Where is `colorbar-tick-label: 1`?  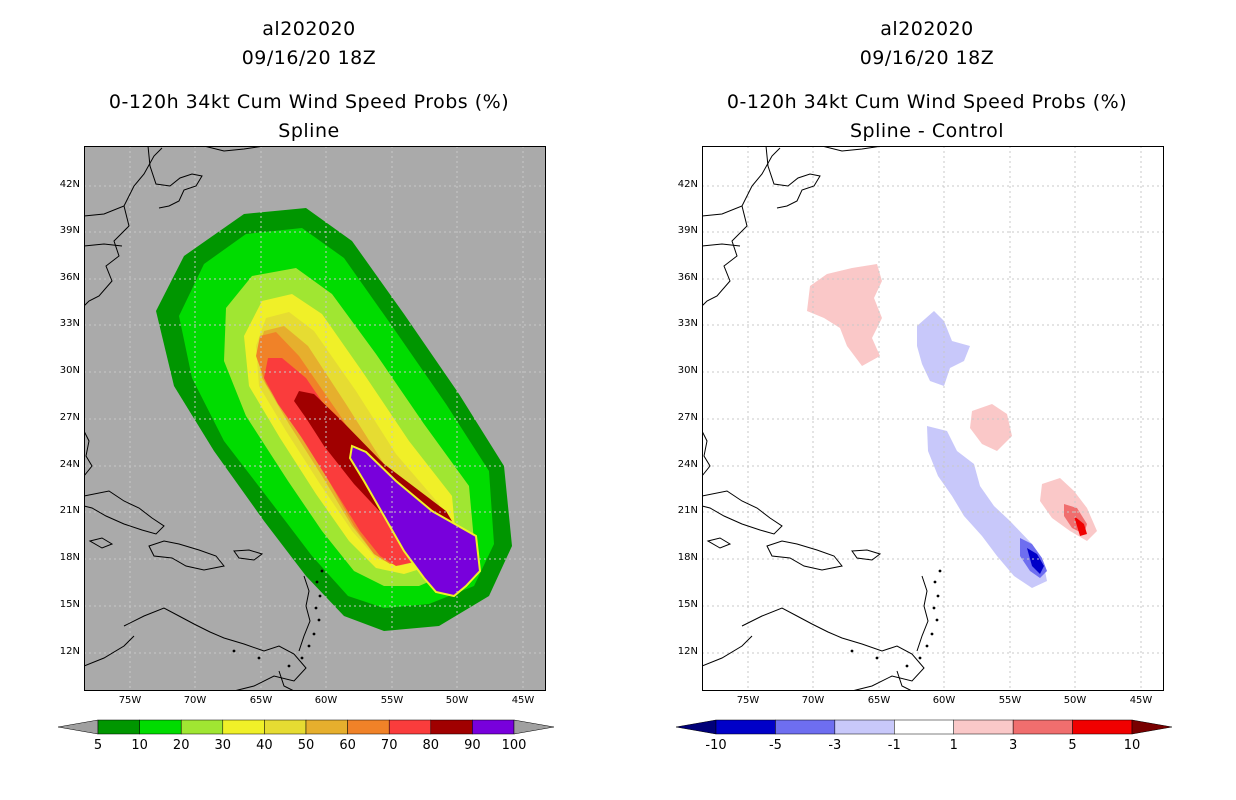
colorbar-tick-label: 1 is located at coordinates (954, 745).